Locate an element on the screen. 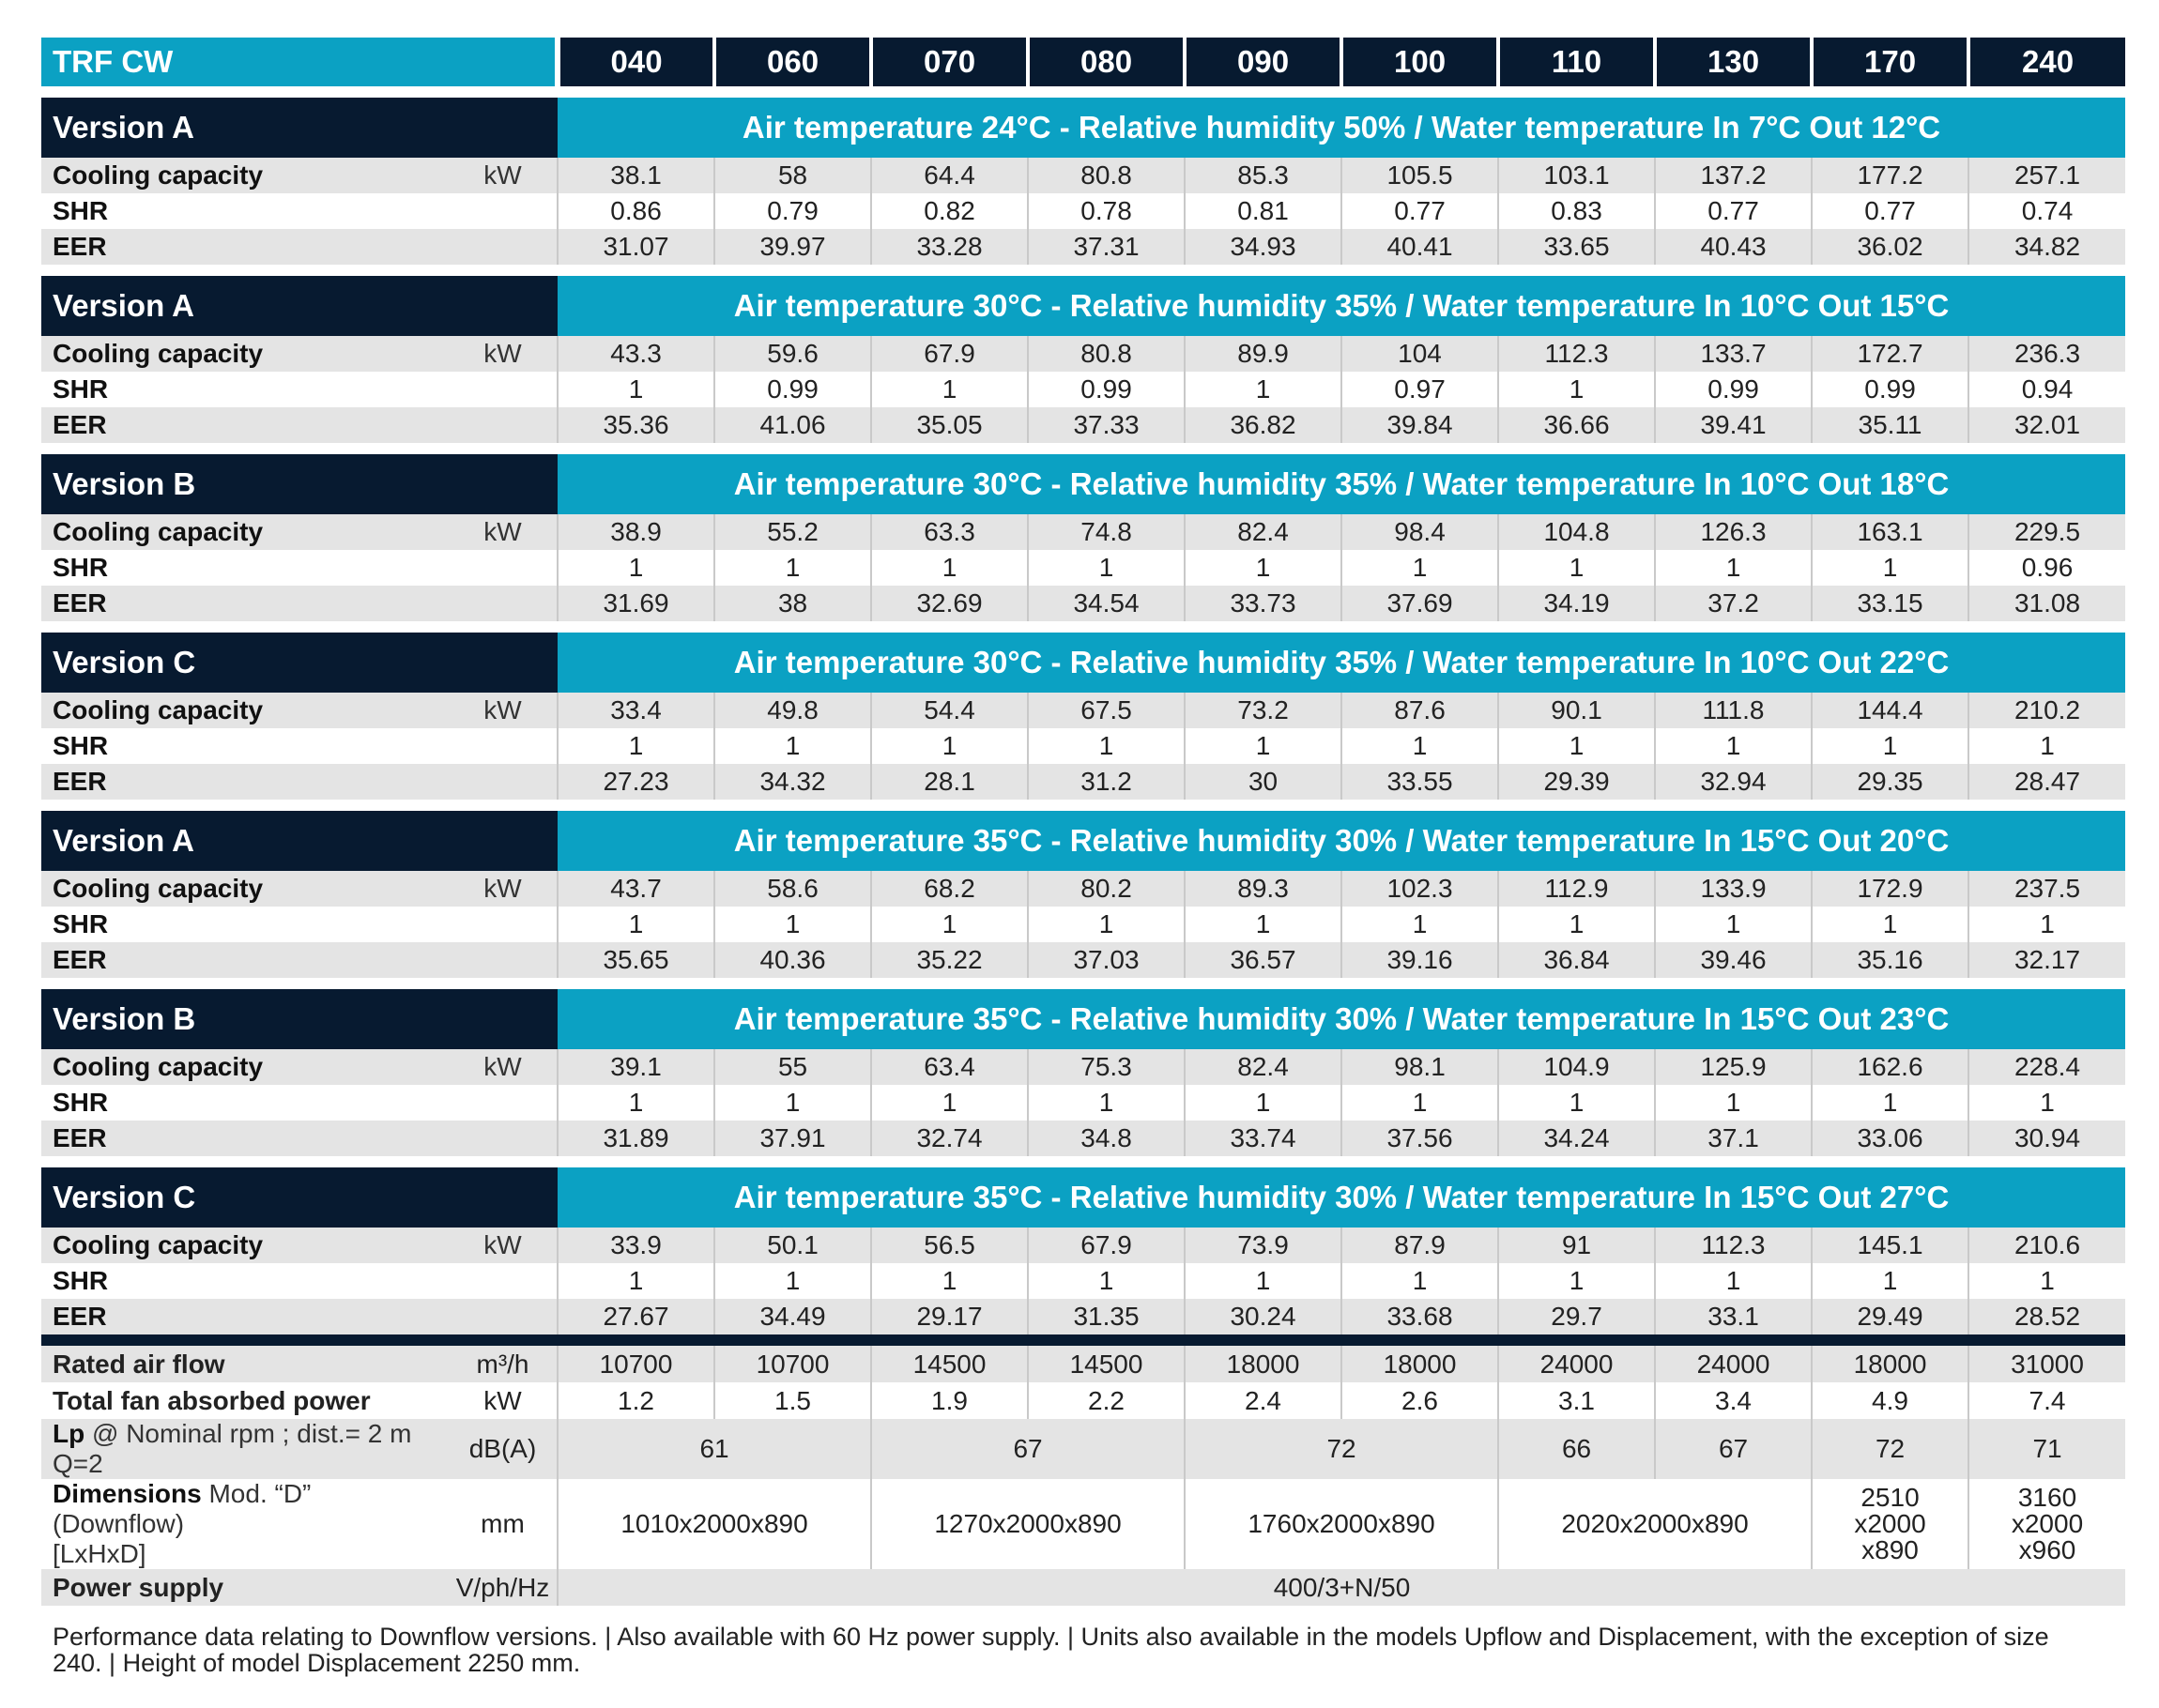 This screenshot has height=1708, width=2159. value-cell: 43.3 is located at coordinates (636, 354).